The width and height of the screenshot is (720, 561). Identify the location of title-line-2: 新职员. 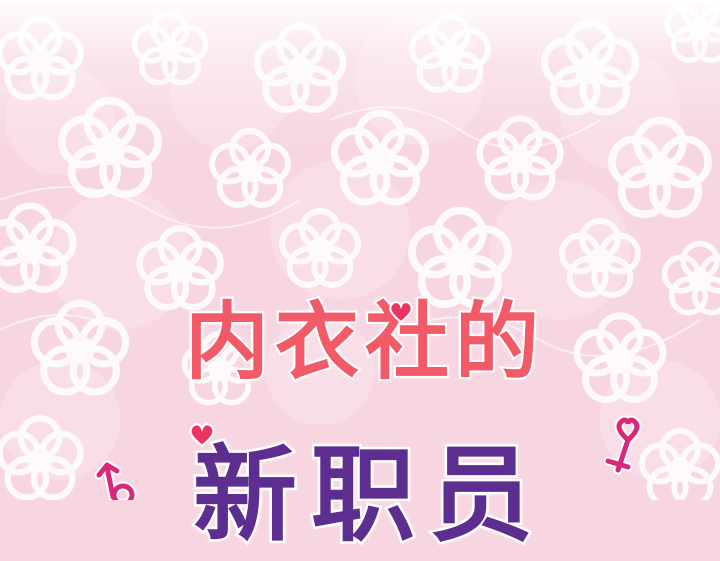
(368, 495).